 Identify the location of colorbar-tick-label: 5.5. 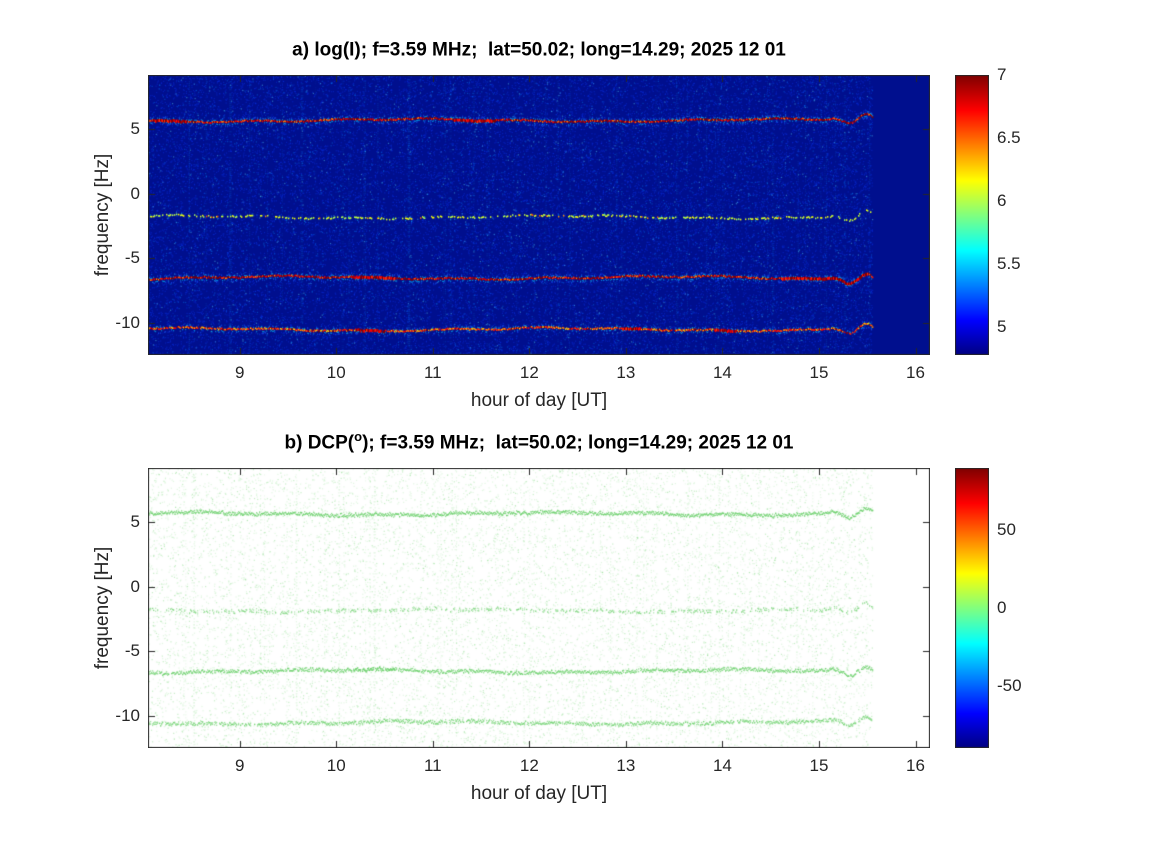
(1009, 264).